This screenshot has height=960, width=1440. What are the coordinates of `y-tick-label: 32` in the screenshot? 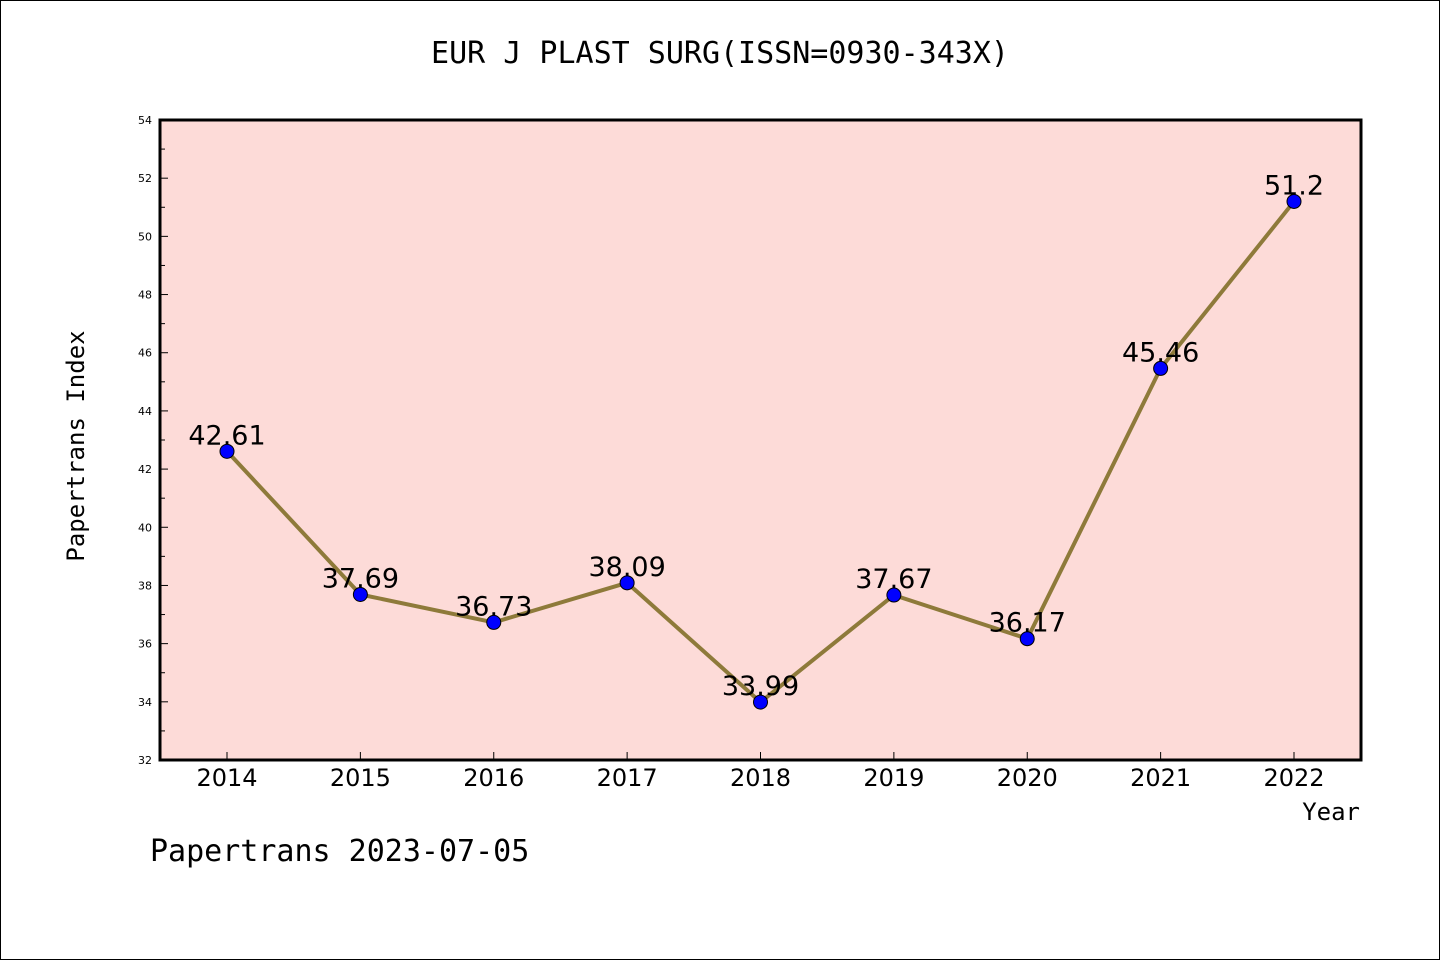 It's located at (145, 760).